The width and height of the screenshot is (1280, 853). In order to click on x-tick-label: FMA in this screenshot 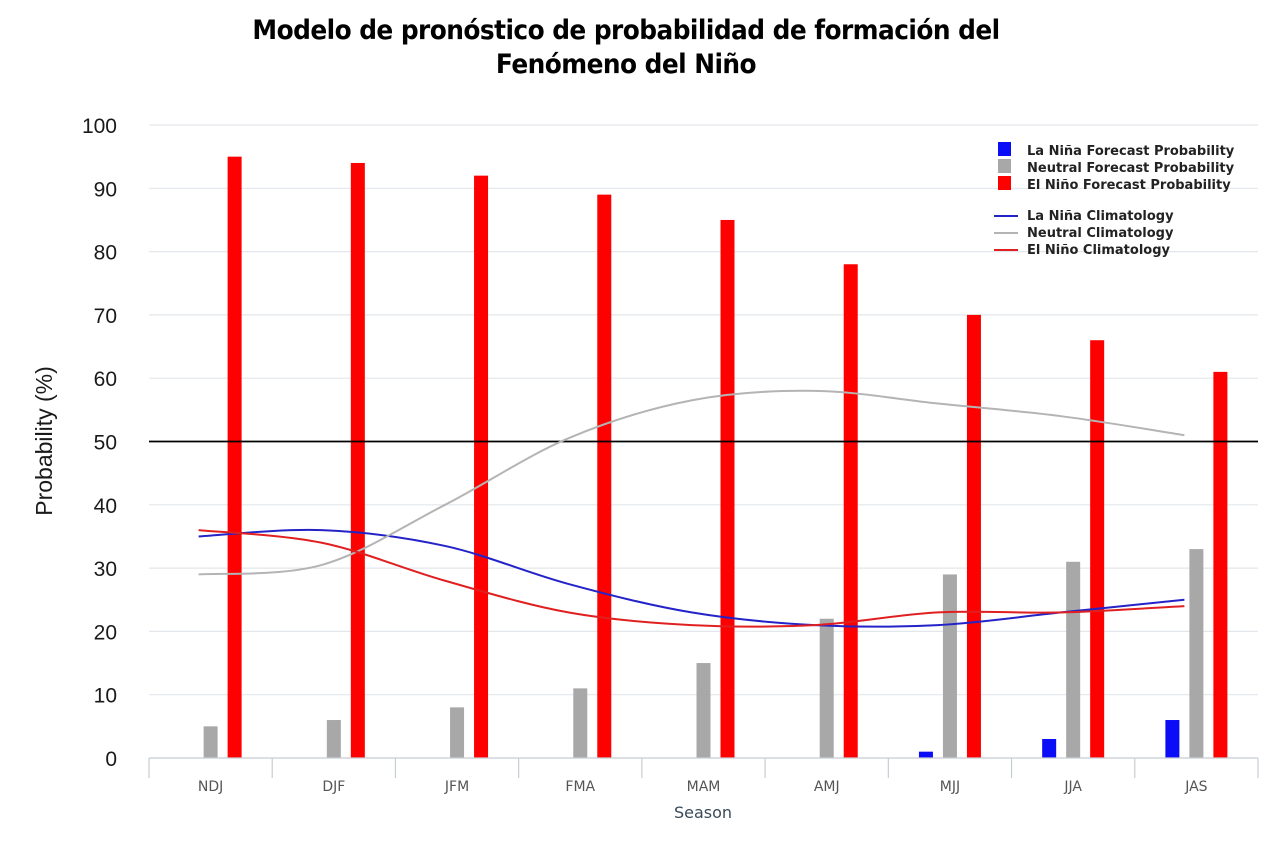, I will do `click(580, 787)`.